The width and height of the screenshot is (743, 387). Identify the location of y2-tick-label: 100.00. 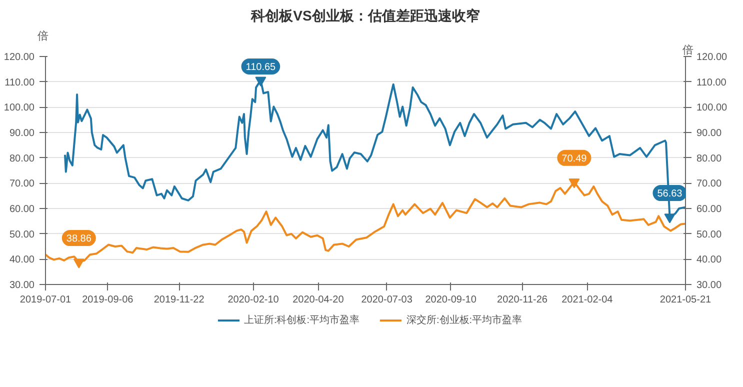
(712, 108).